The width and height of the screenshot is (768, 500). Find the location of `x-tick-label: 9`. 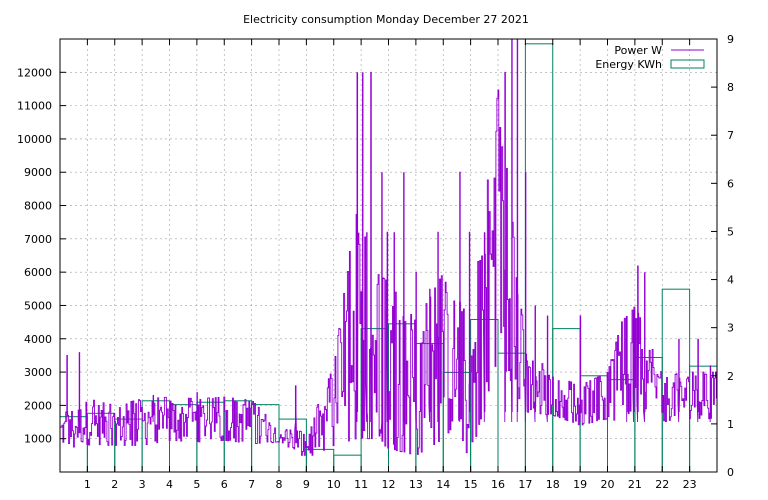

x-tick-label: 9 is located at coordinates (306, 484).